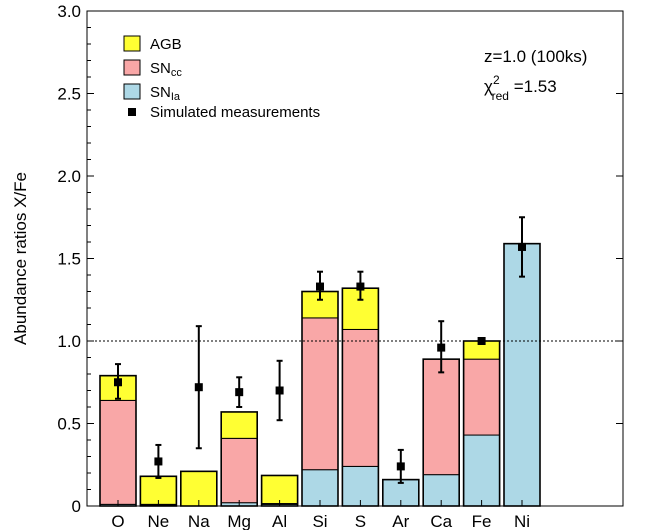  Describe the element at coordinates (69, 424) in the screenshot. I see `y-tick-label-1: 0.5` at that location.